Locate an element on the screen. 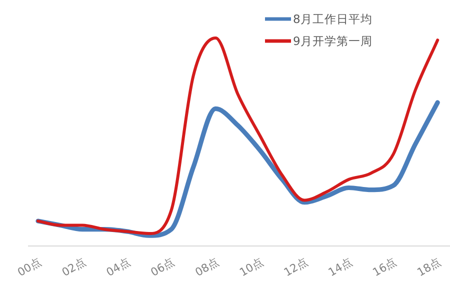 The height and width of the screenshot is (299, 450). x-tick-label: 04点 is located at coordinates (118, 267).